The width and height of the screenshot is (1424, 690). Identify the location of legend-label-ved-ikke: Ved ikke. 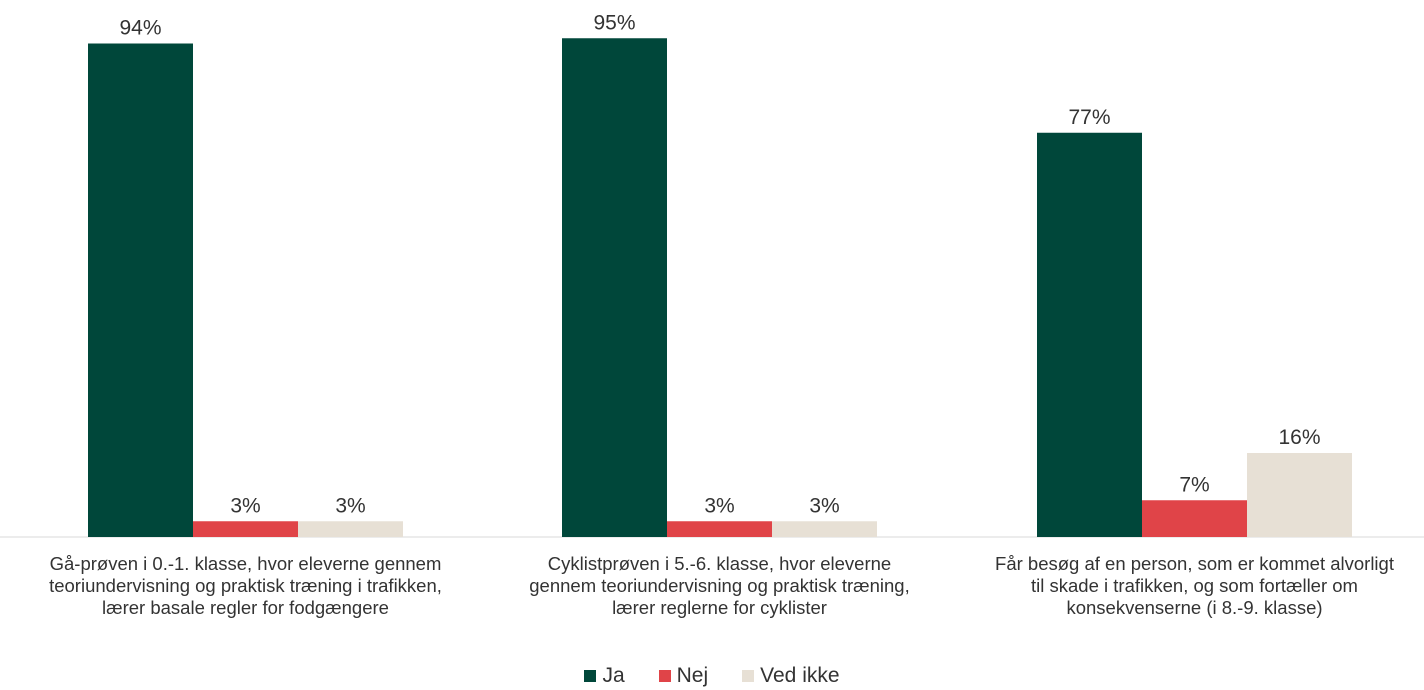
(800, 675).